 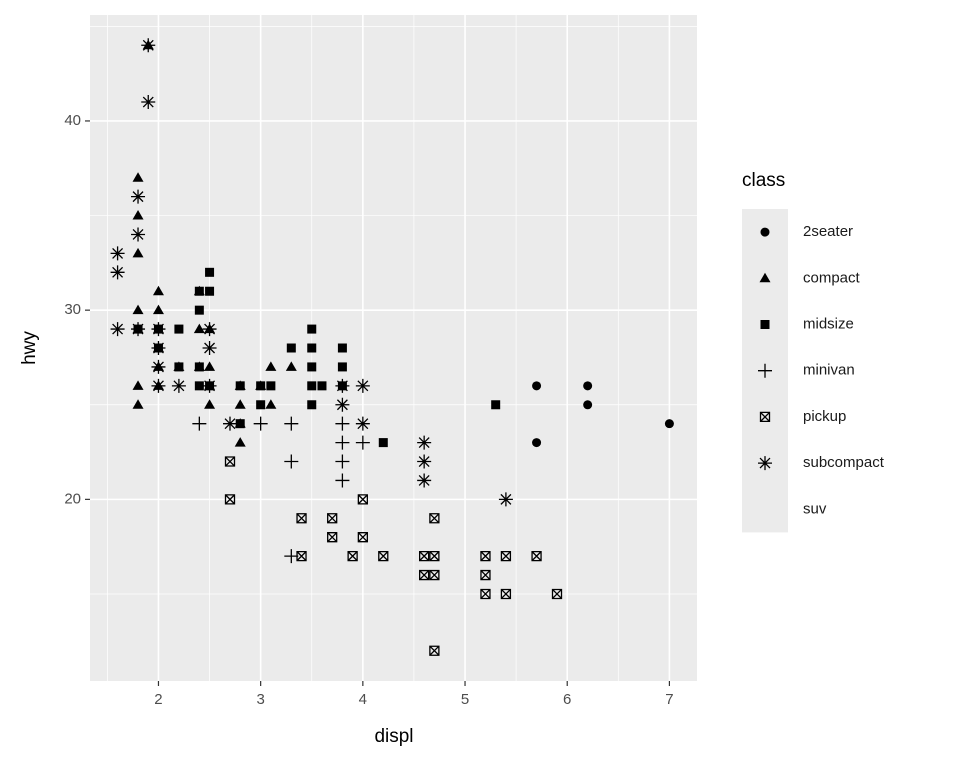 What do you see at coordinates (832, 277) in the screenshot?
I see `legend-label: compact` at bounding box center [832, 277].